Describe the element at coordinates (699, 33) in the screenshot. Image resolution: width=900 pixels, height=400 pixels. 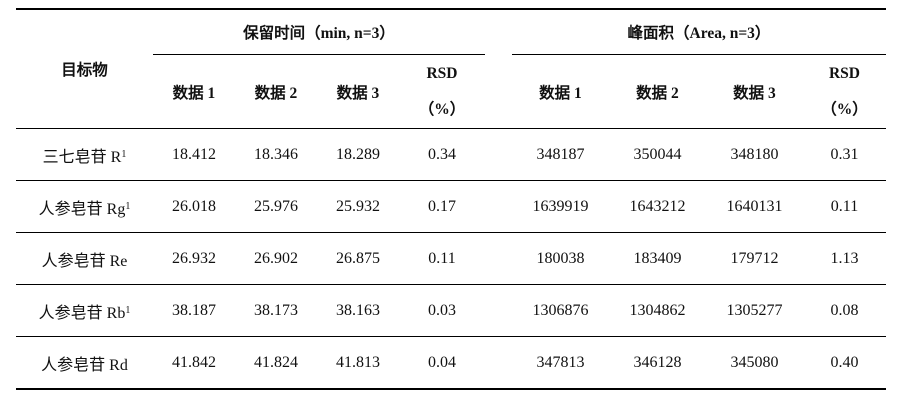
I see `group-header-area: 峰面积（Area, n=3）` at that location.